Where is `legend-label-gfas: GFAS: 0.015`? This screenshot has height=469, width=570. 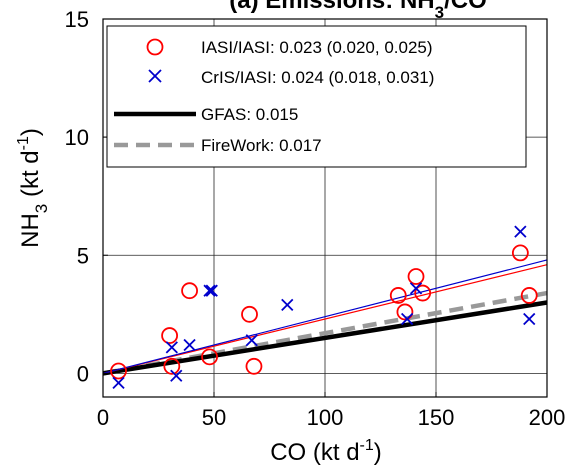 legend-label-gfas: GFAS: 0.015 is located at coordinates (249, 114).